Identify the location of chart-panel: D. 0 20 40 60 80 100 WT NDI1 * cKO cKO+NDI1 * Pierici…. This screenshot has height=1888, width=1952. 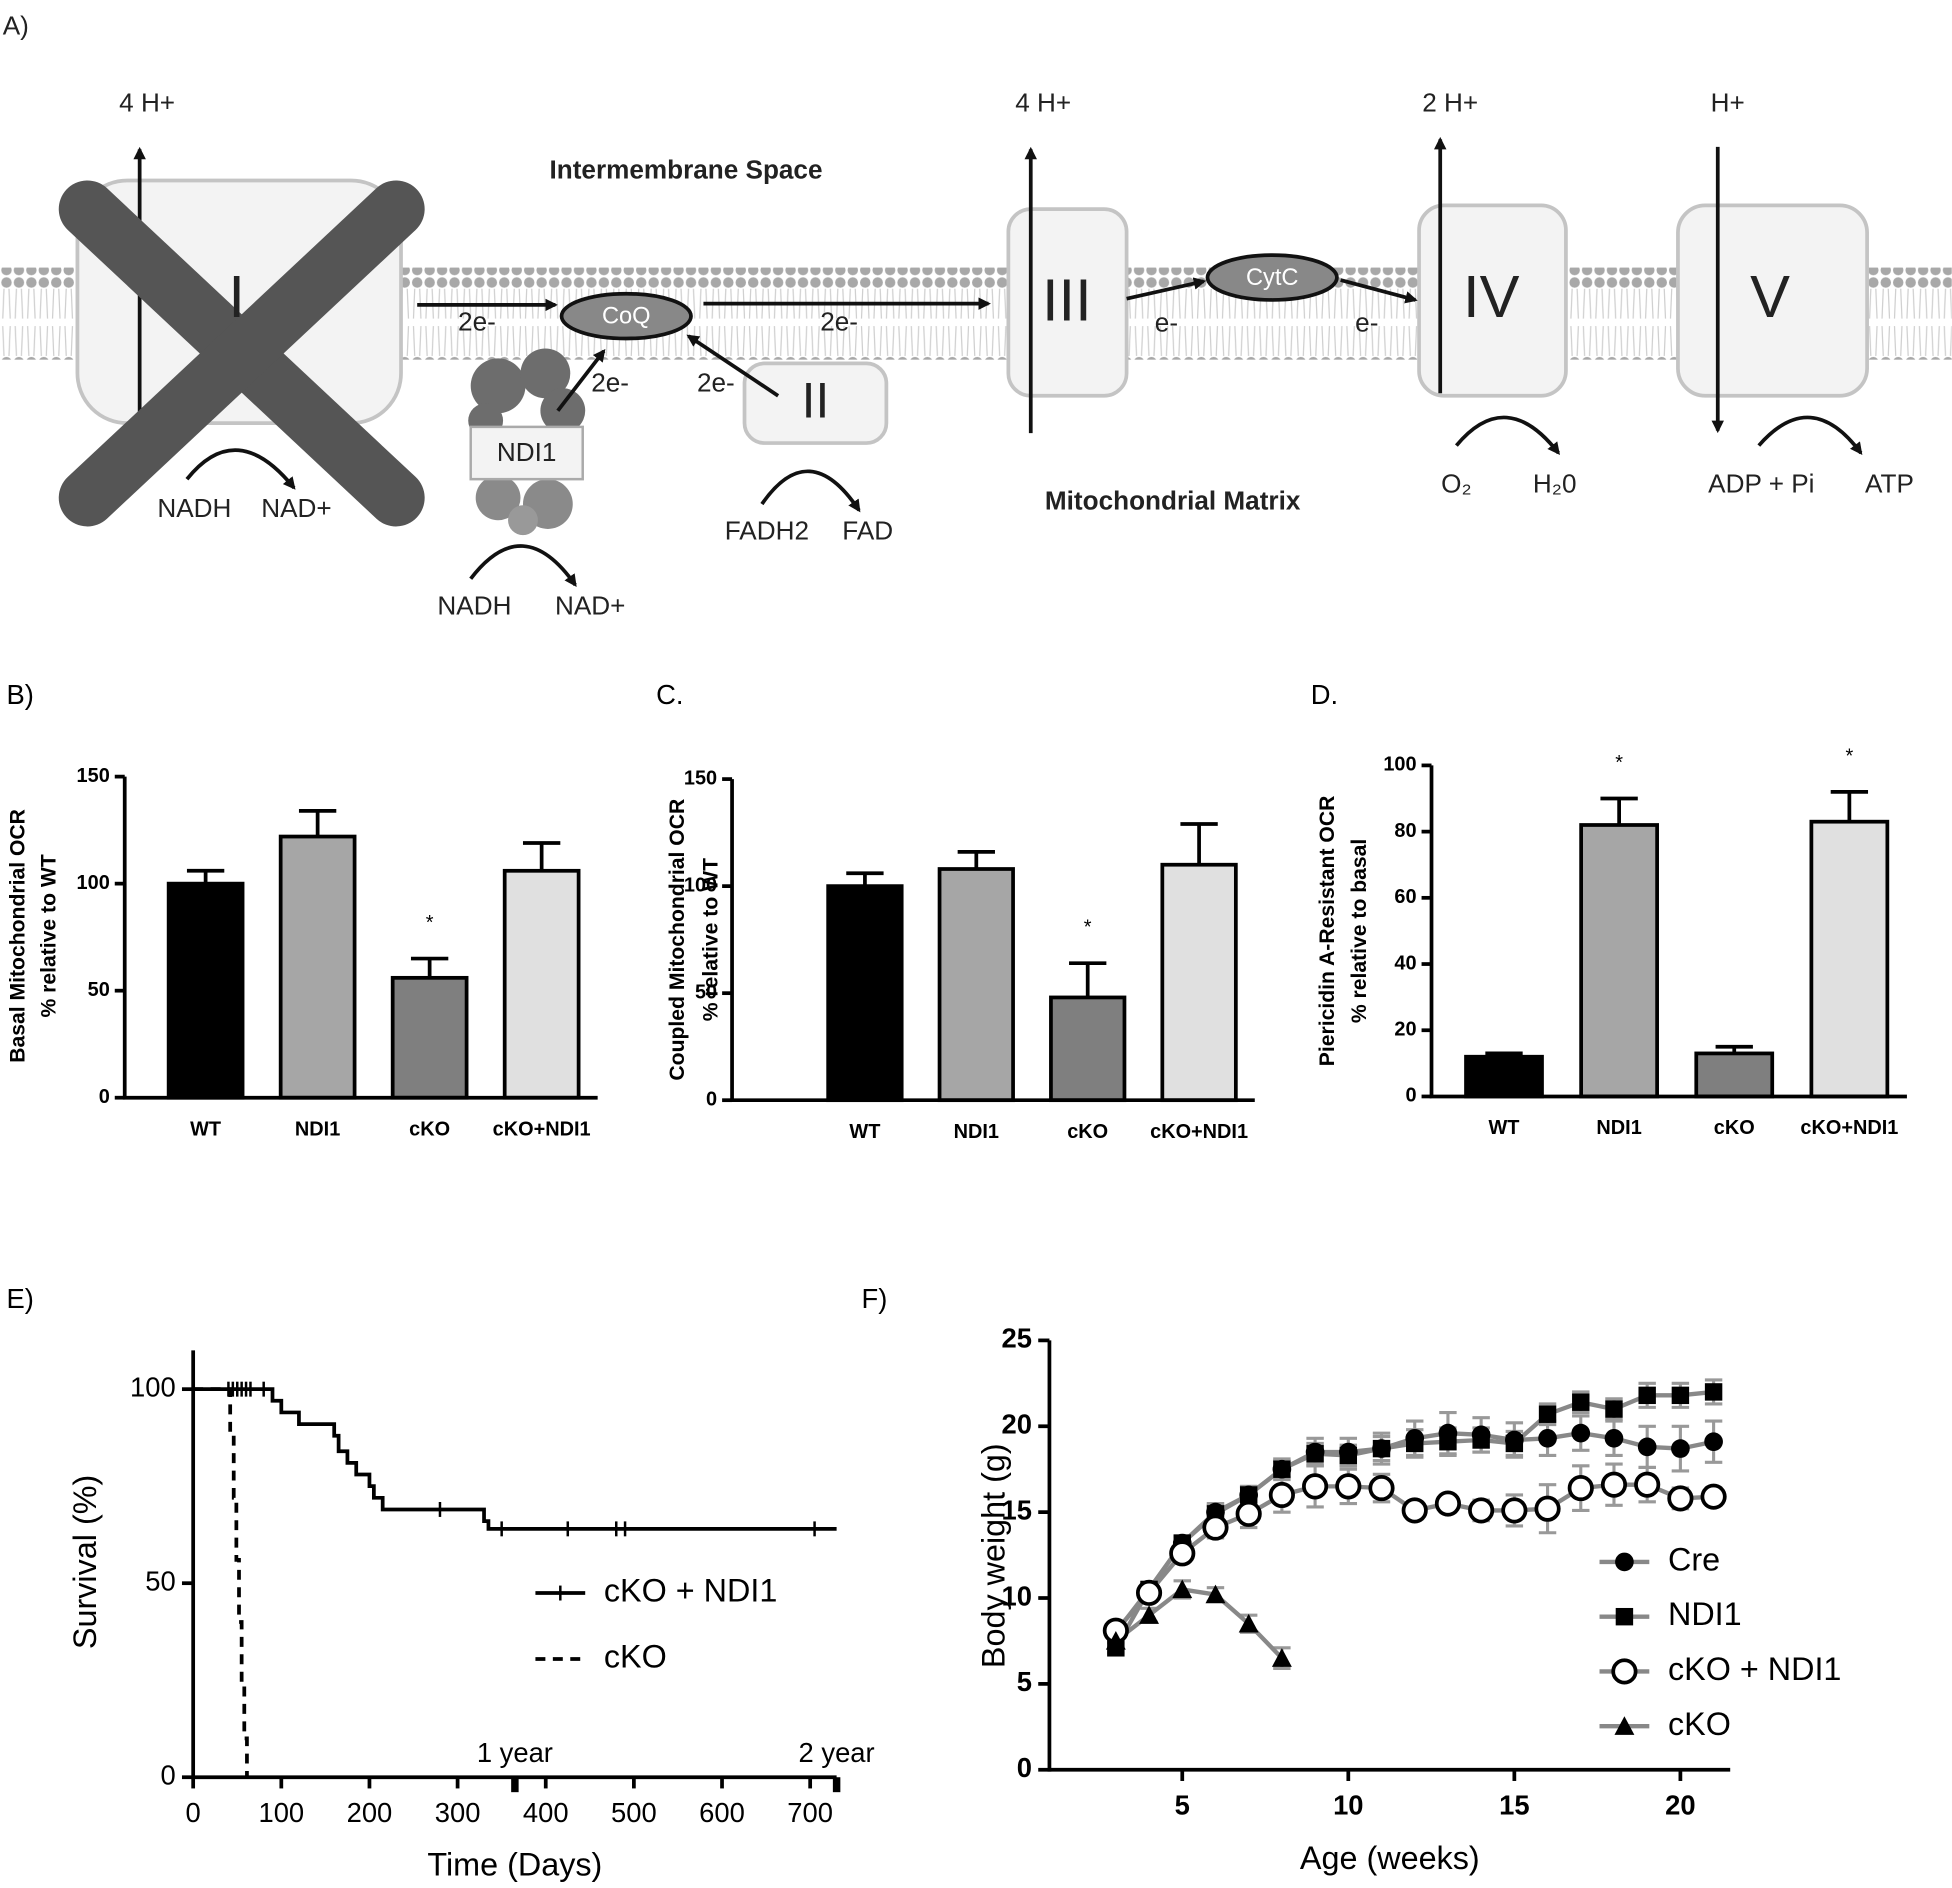
(1609, 909).